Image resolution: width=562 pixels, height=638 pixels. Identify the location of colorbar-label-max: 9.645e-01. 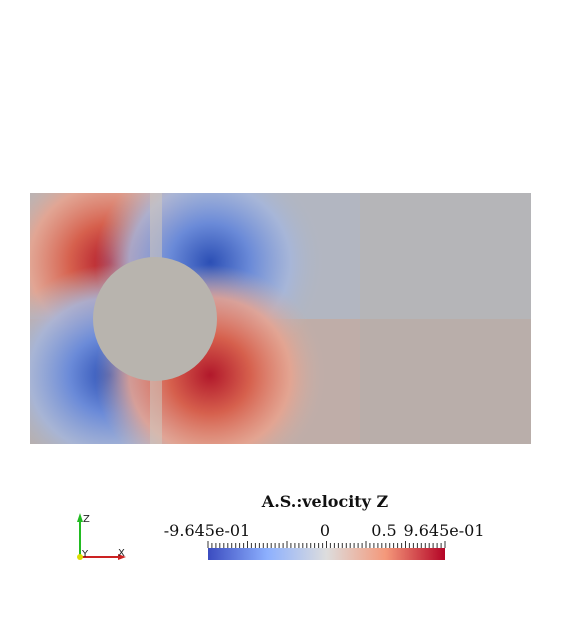
(443, 530).